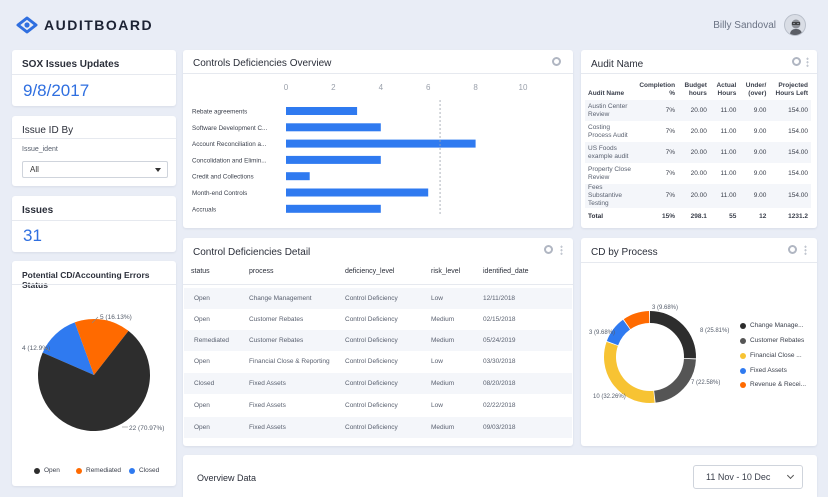 Image resolution: width=828 pixels, height=497 pixels. I want to click on col-status: status, so click(200, 271).